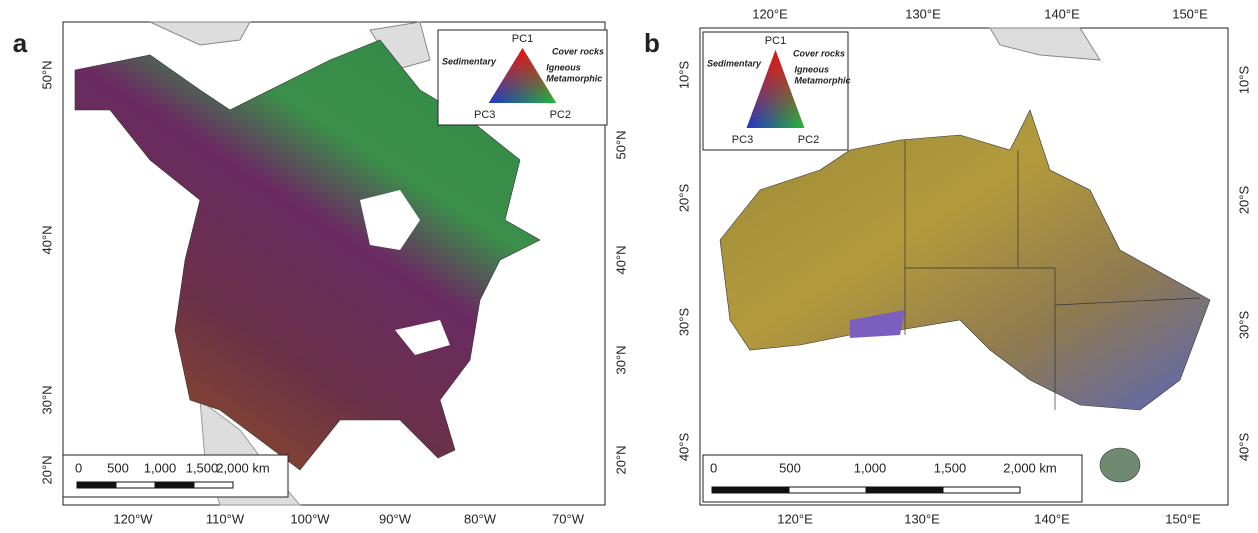 The image size is (1258, 533). What do you see at coordinates (480, 518) in the screenshot?
I see `bottom-tick-label: 80°W` at bounding box center [480, 518].